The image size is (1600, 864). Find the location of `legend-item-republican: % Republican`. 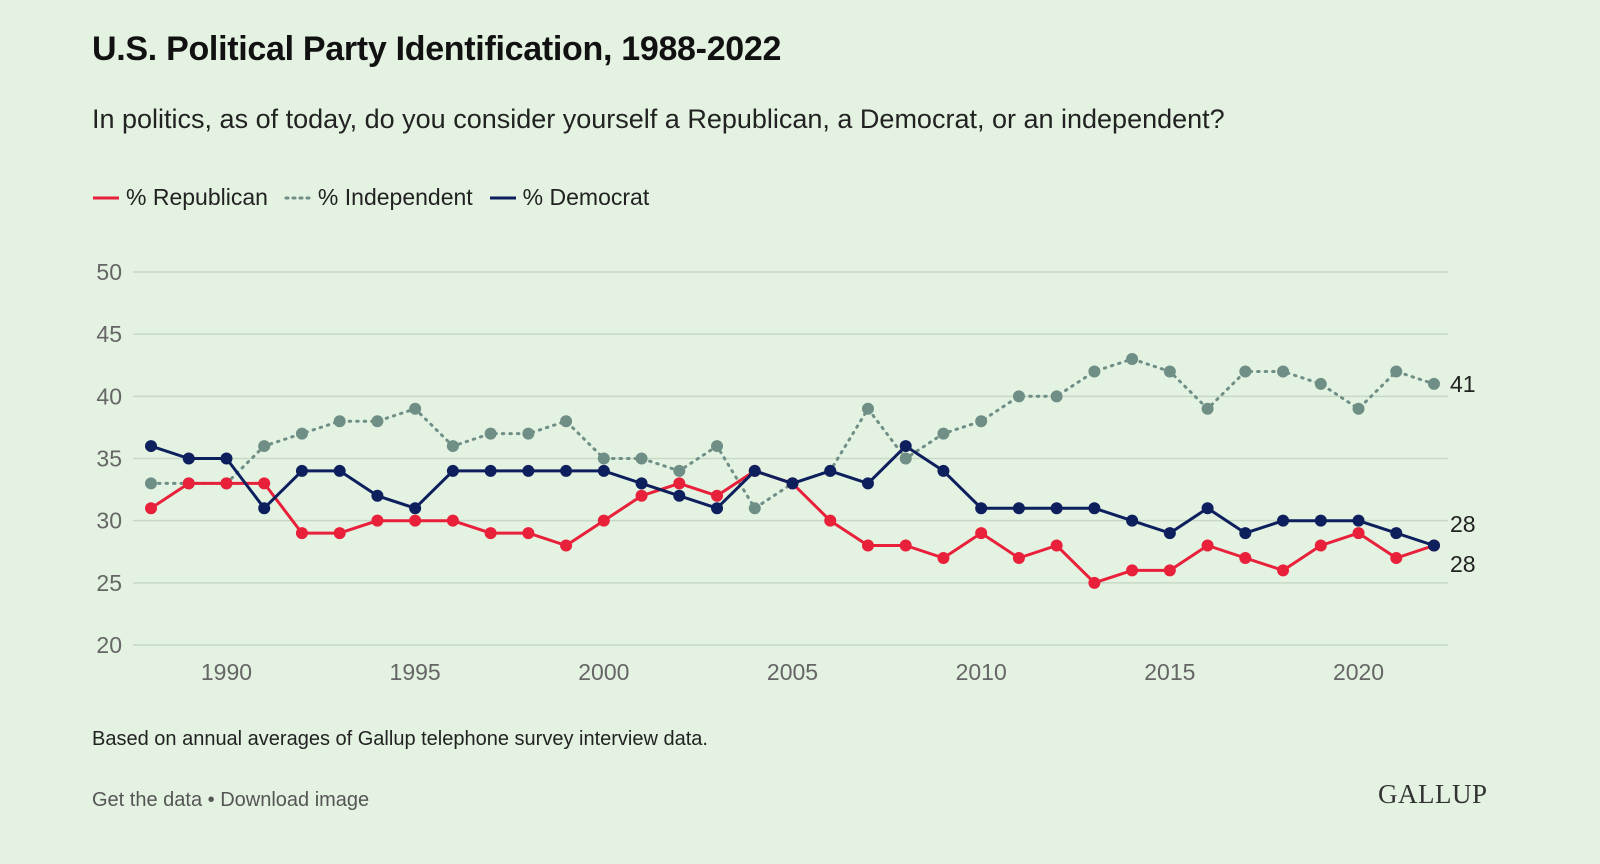

legend-item-republican: % Republican is located at coordinates (180, 197).